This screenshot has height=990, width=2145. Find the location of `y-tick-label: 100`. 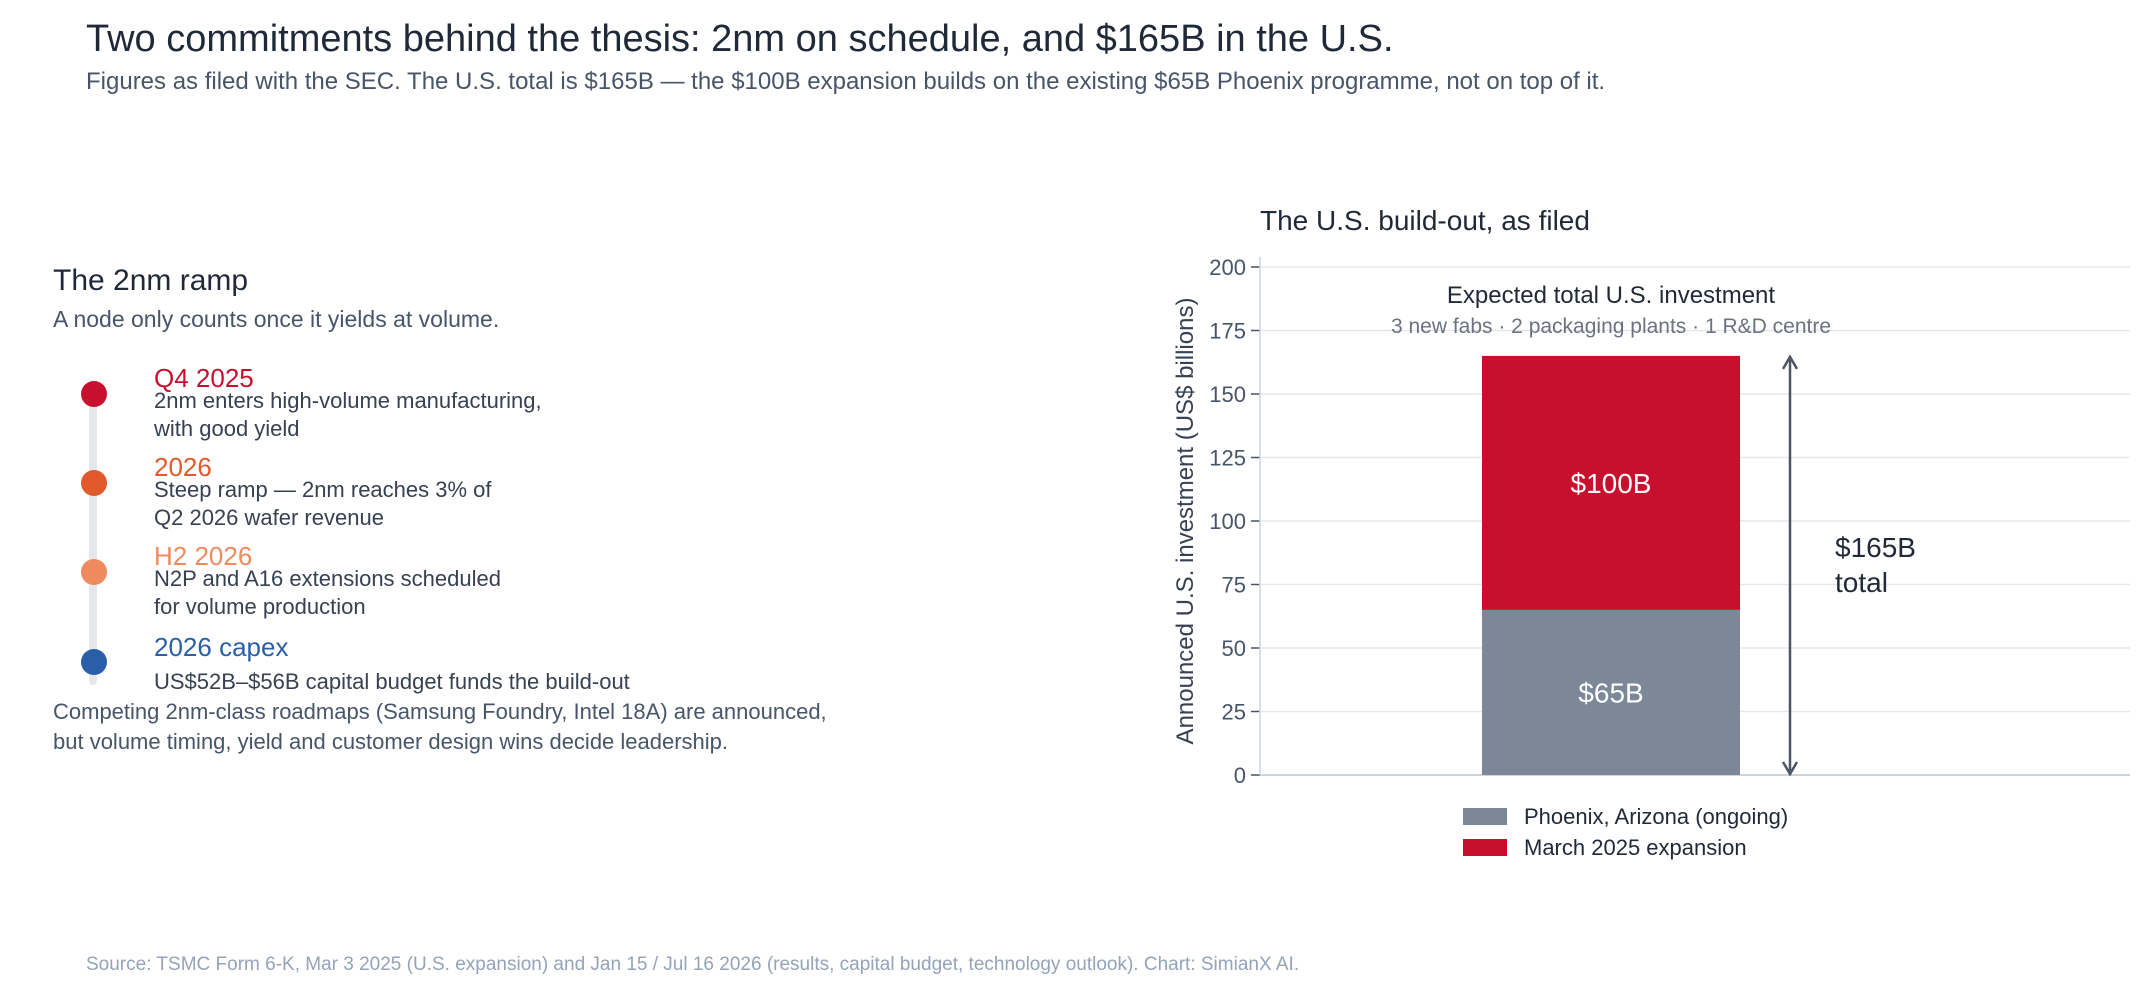

y-tick-label: 100 is located at coordinates (1227, 521).